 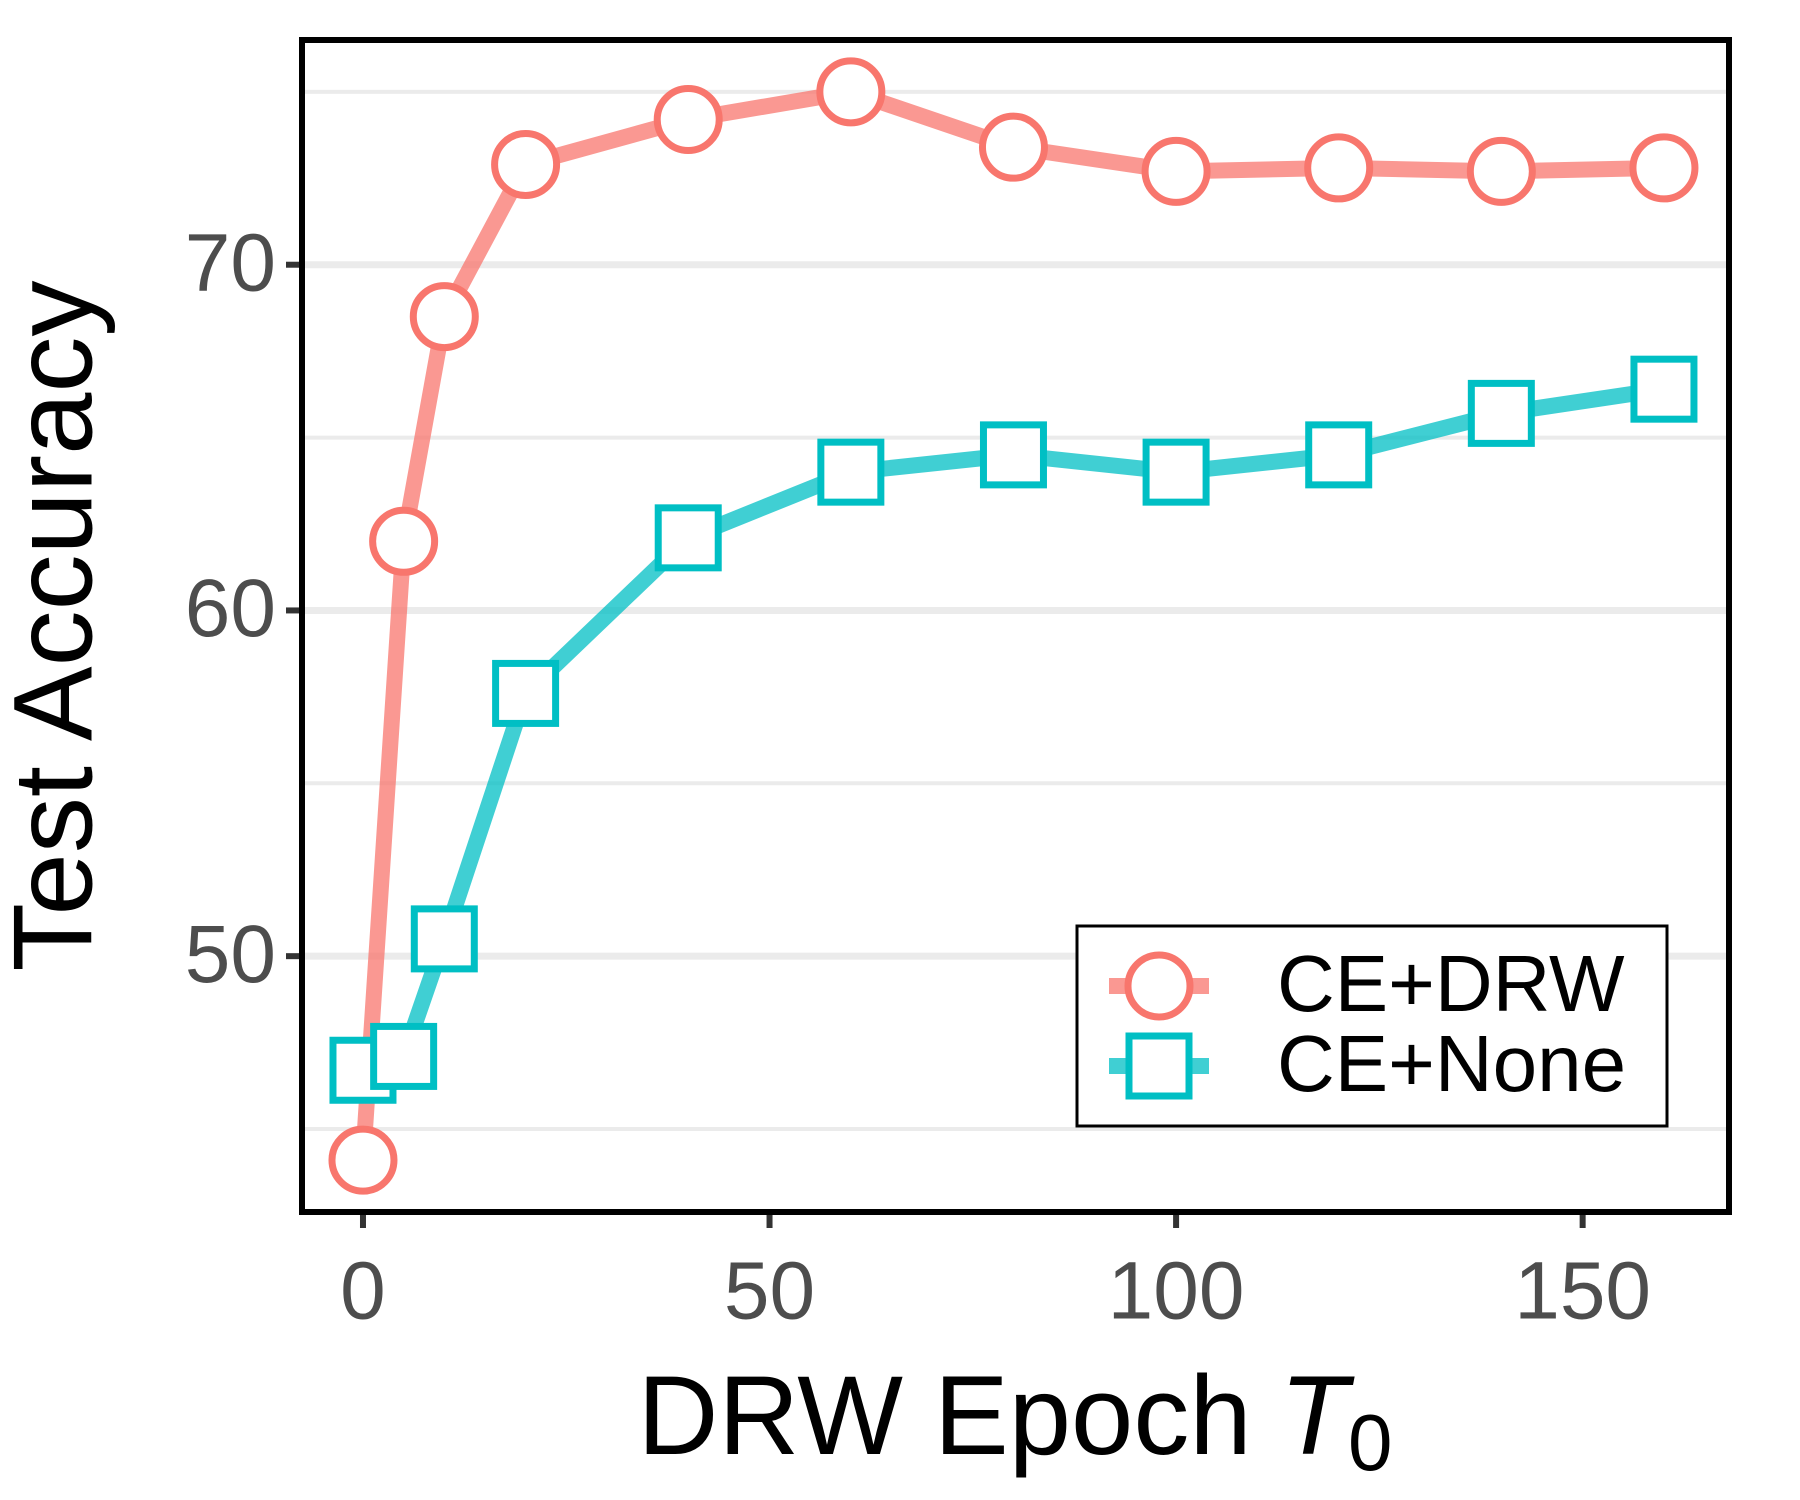 I want to click on y-axis-title: Test Accuracy, so click(x=58, y=626).